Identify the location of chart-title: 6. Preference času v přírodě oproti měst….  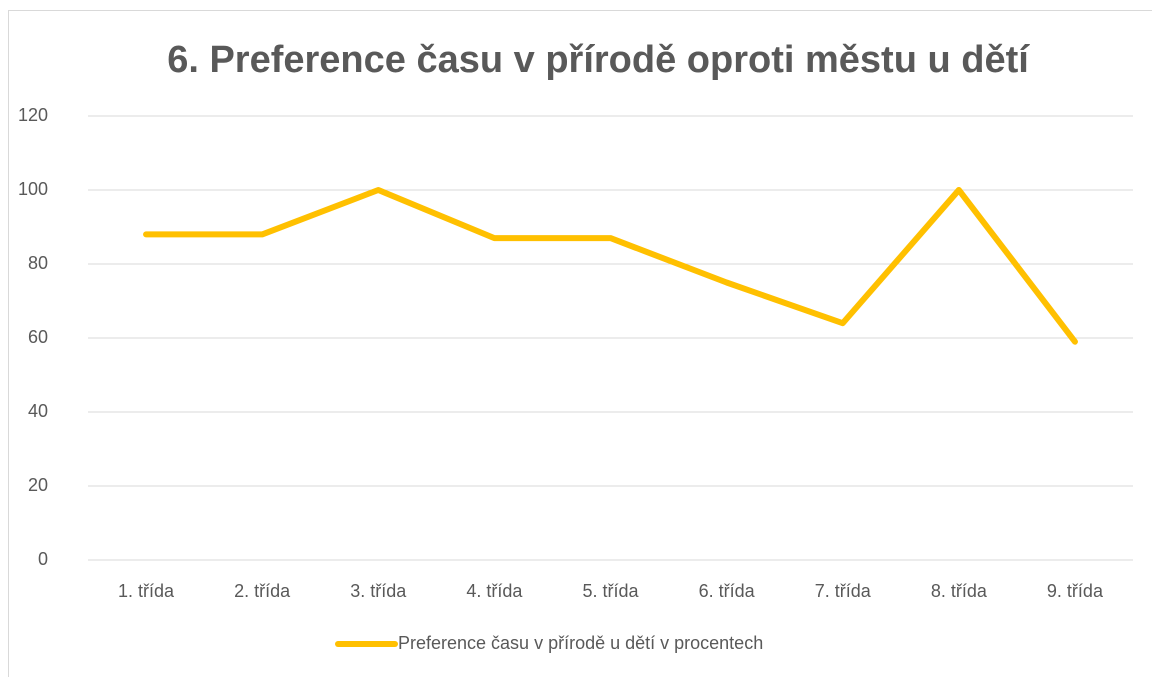
(598, 60).